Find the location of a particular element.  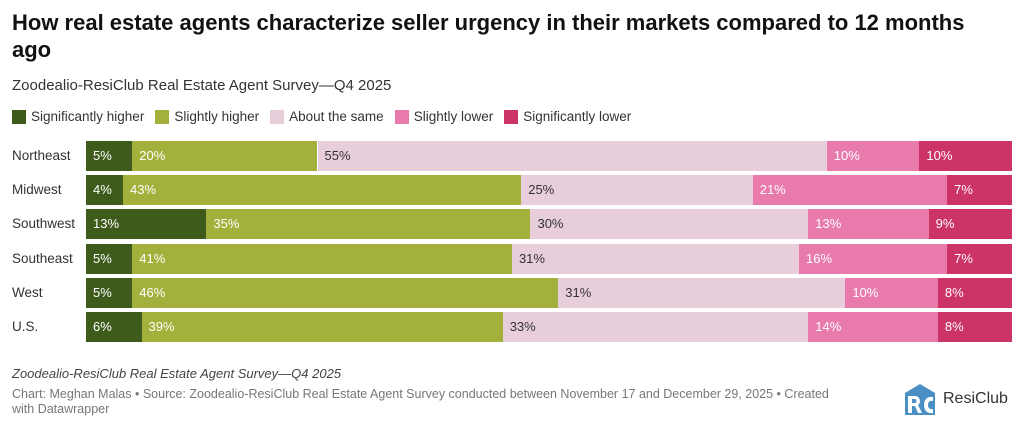

data-label: 21% is located at coordinates (772, 190).